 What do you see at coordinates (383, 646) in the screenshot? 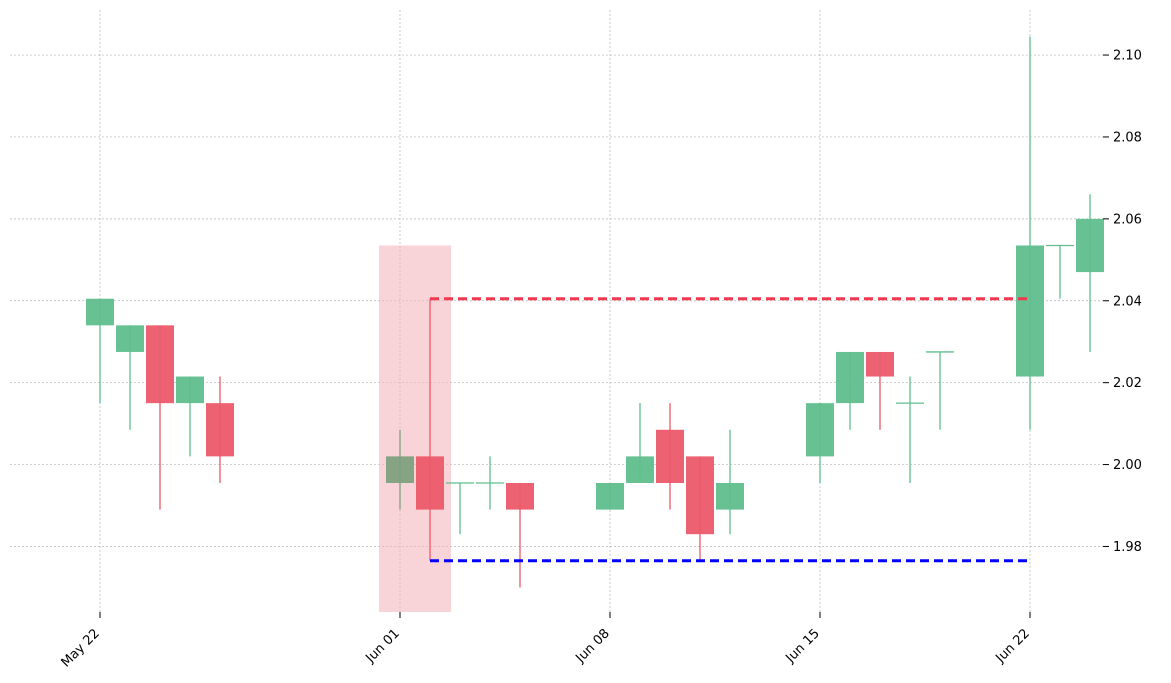
I see `x-tick-label: Jun 01` at bounding box center [383, 646].